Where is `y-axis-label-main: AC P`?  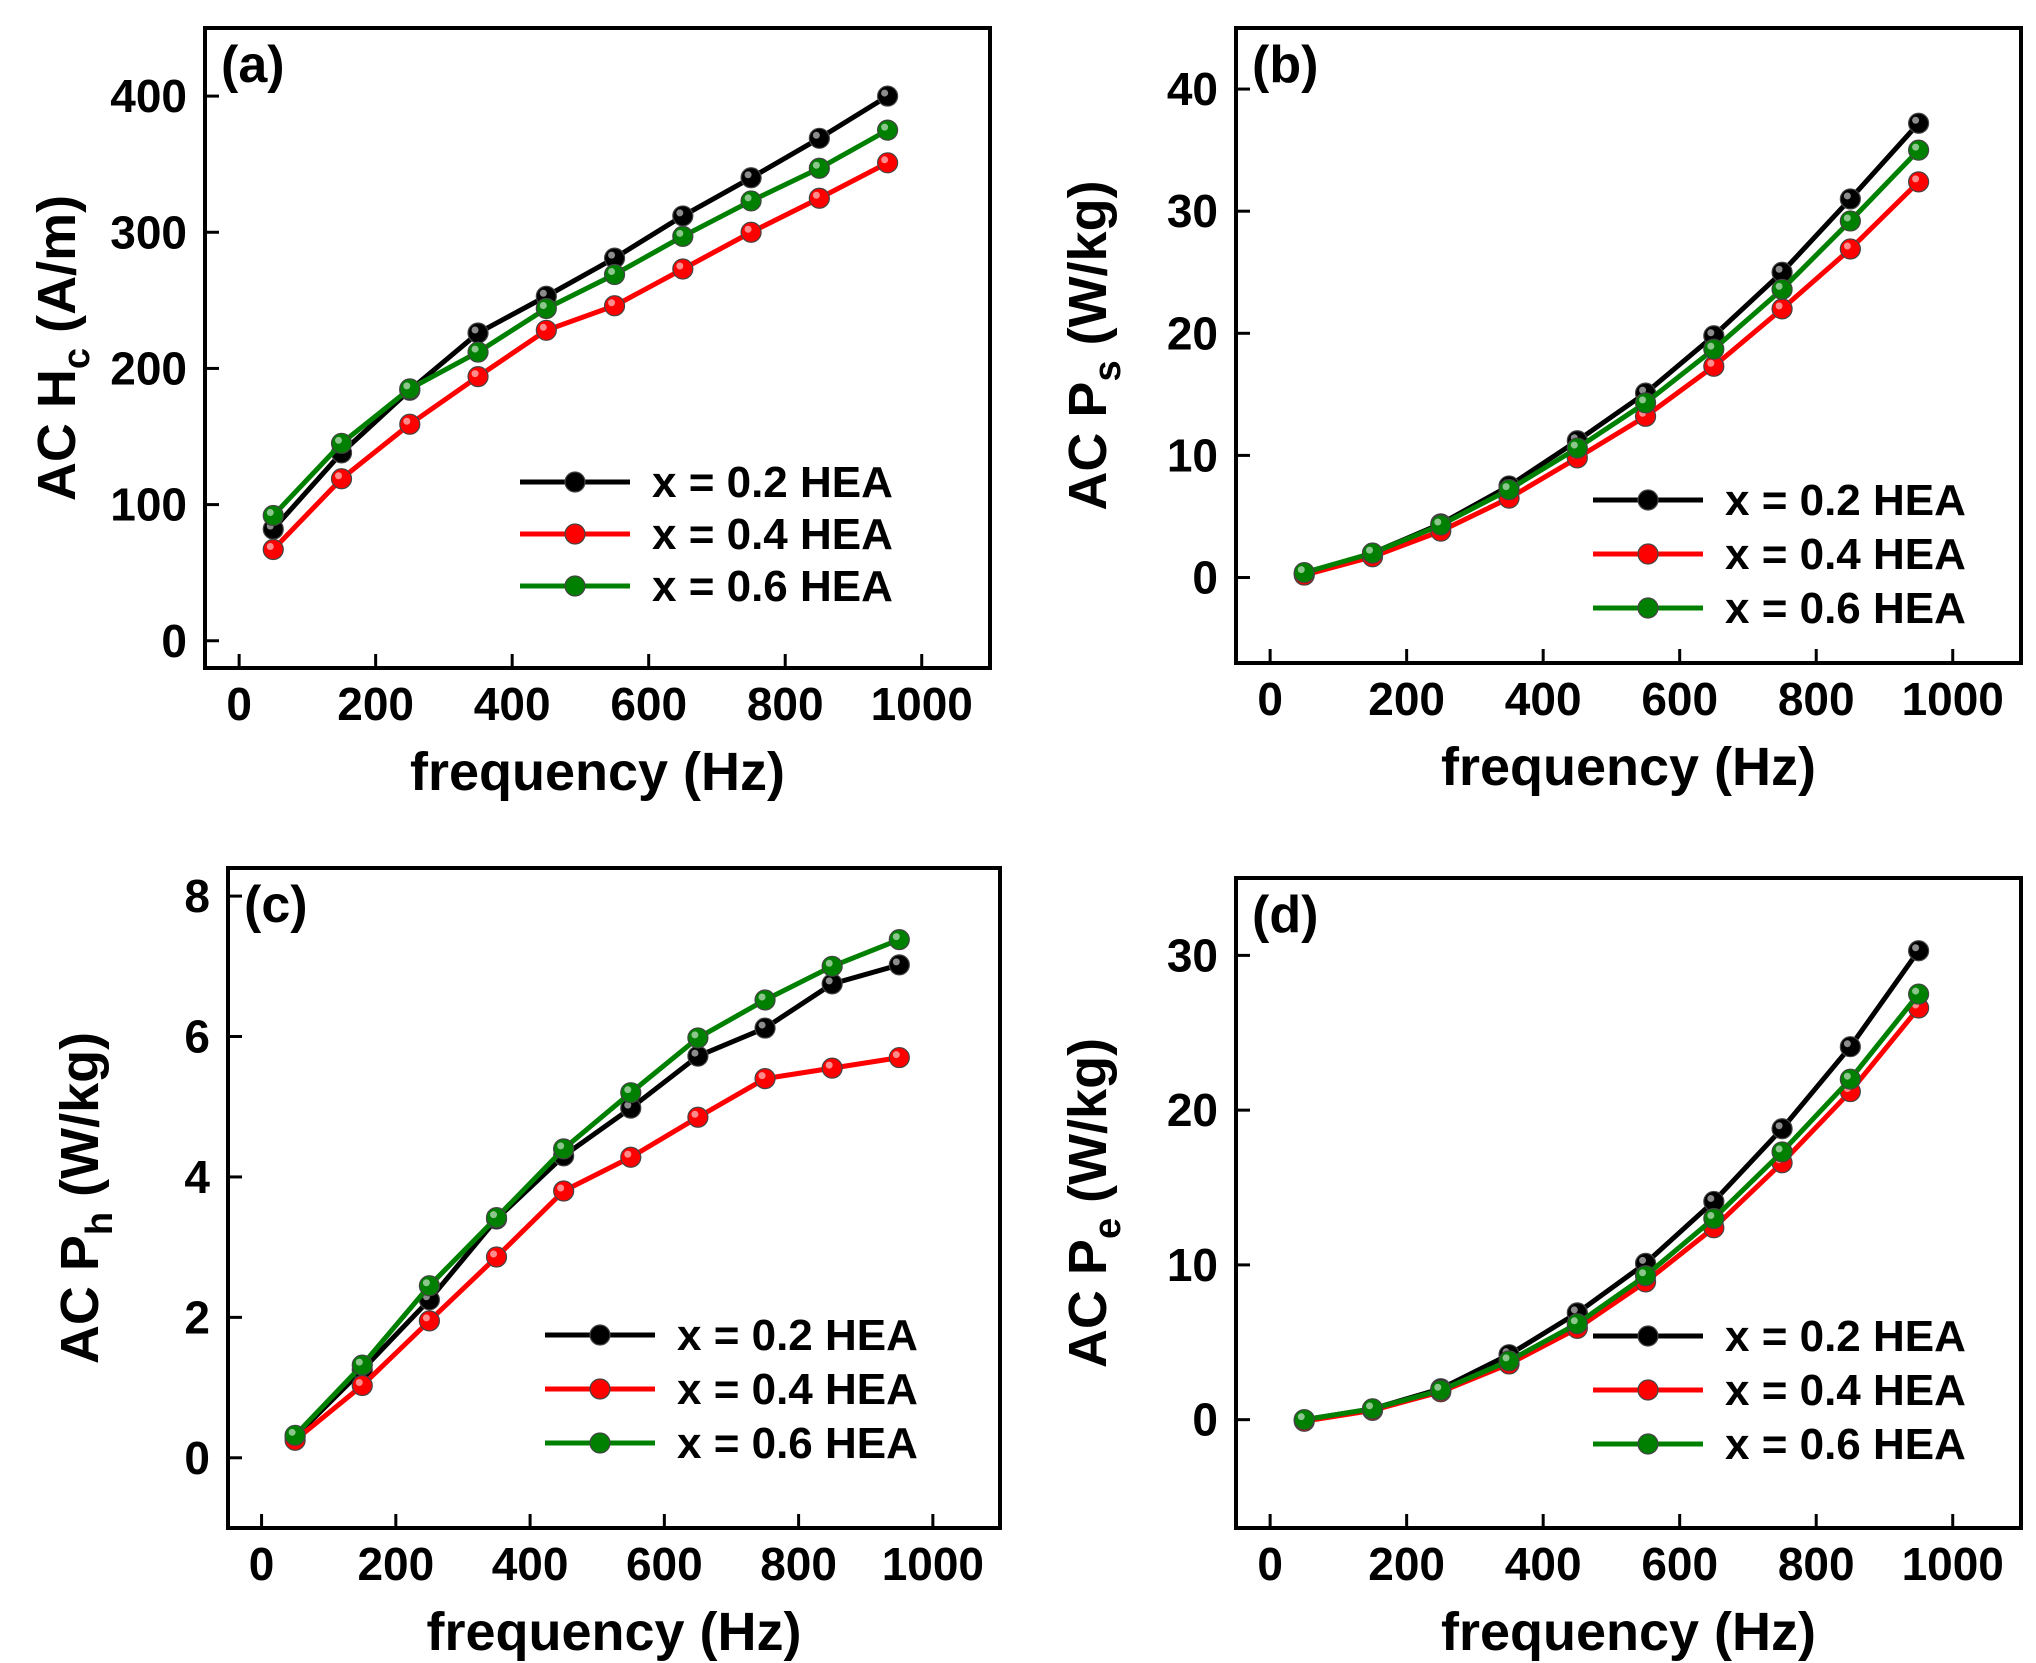
y-axis-label-main: AC P is located at coordinates (1088, 1303).